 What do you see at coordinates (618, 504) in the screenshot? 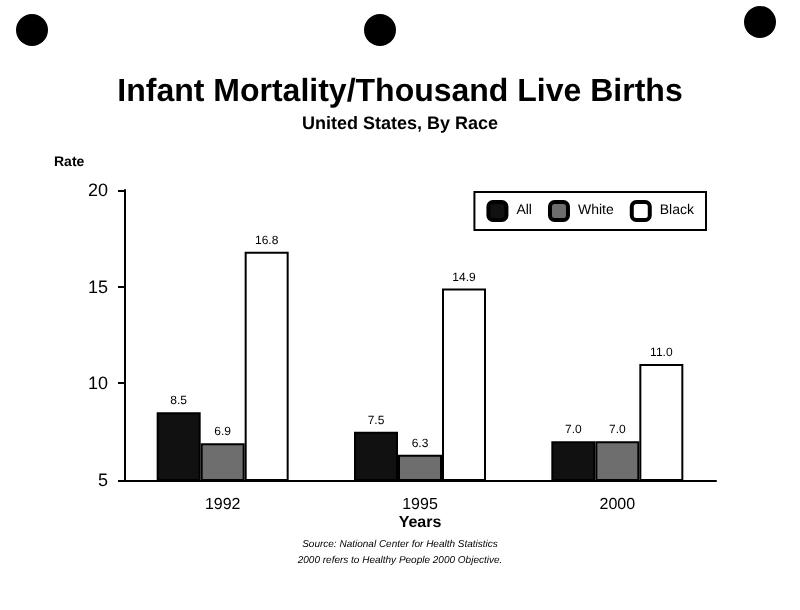
I see `x-tick-label: 2000` at bounding box center [618, 504].